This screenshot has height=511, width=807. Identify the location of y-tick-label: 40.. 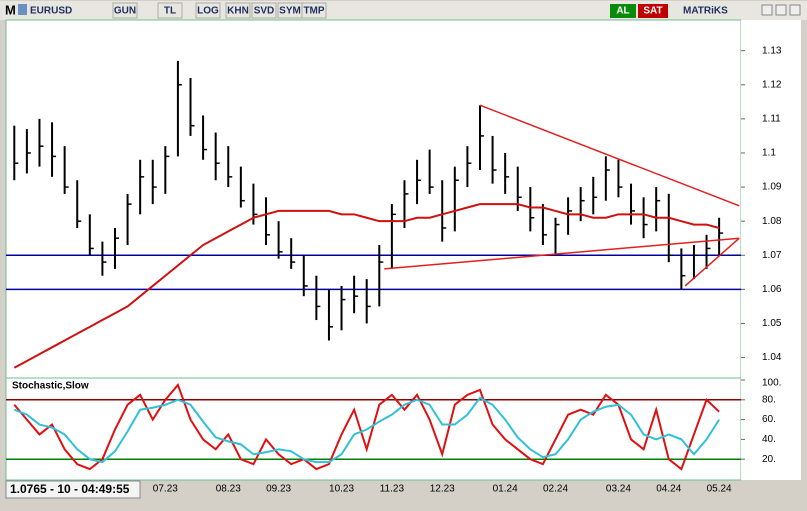
(769, 439).